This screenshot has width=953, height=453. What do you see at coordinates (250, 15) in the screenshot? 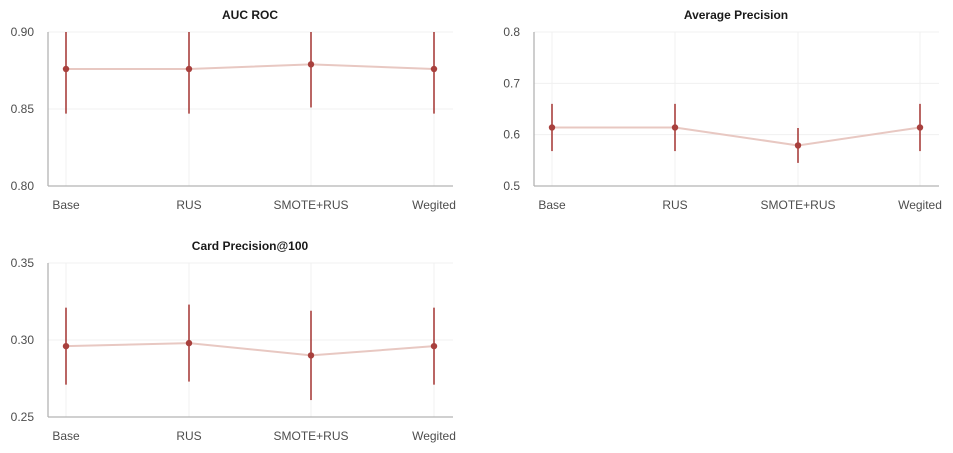
I see `panel-title: AUC ROC` at bounding box center [250, 15].